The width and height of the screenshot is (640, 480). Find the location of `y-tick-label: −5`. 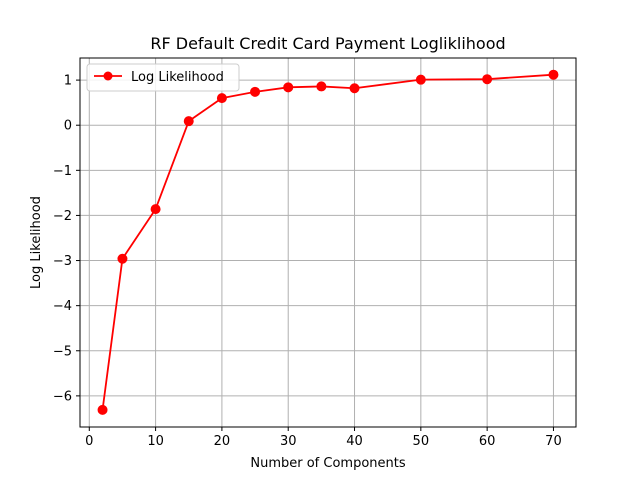

y-tick-label: −5 is located at coordinates (62, 351).